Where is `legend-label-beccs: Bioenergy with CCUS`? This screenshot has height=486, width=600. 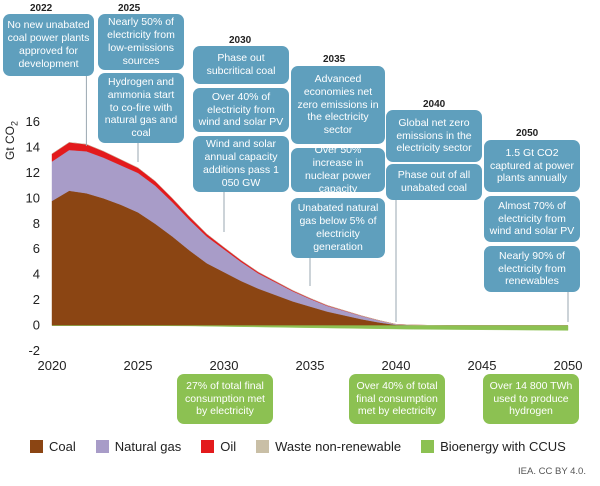
legend-label-beccs: Bioenergy with CCUS is located at coordinates (503, 446).